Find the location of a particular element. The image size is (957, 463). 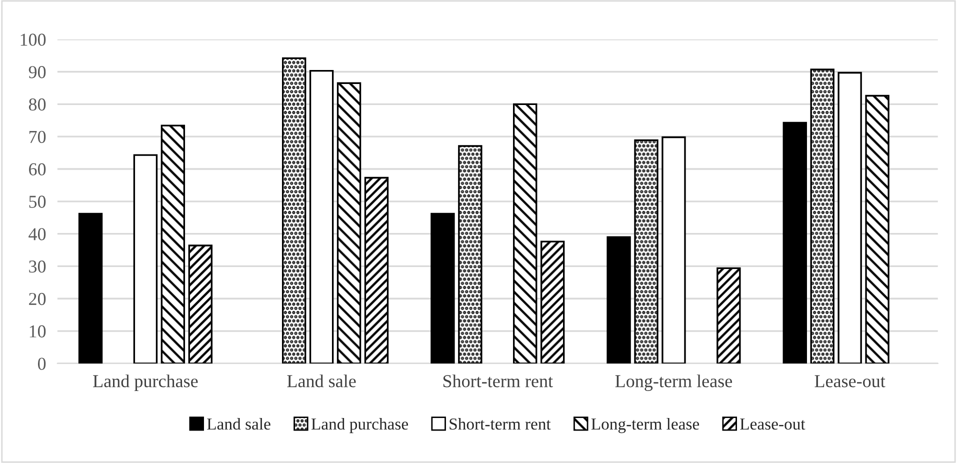

x-tick-label: Lease-out is located at coordinates (850, 381).